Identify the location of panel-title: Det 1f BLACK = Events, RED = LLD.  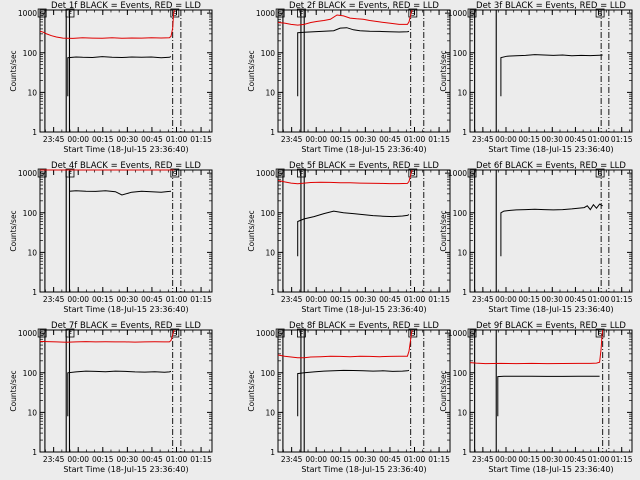
(126, 6).